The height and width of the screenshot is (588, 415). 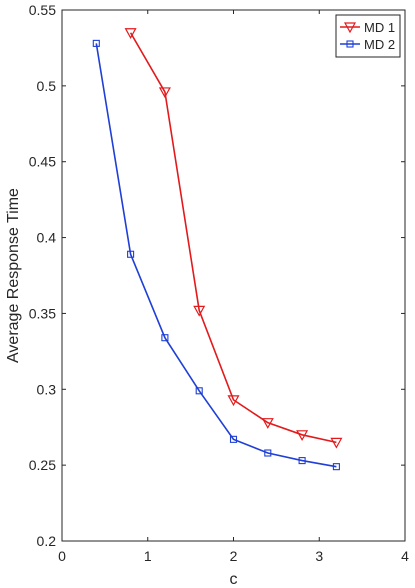 I want to click on legend-box, so click(x=368, y=36).